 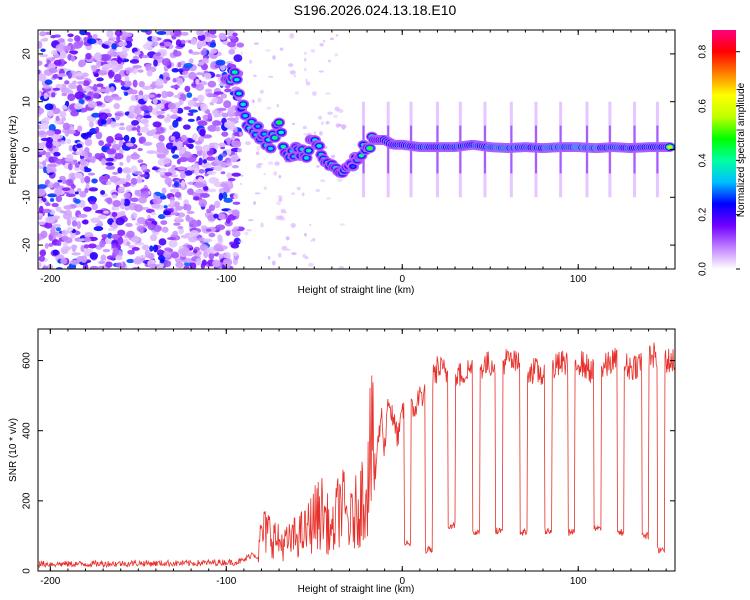 What do you see at coordinates (27, 102) in the screenshot?
I see `spectrogram-y-tick-label: 10` at bounding box center [27, 102].